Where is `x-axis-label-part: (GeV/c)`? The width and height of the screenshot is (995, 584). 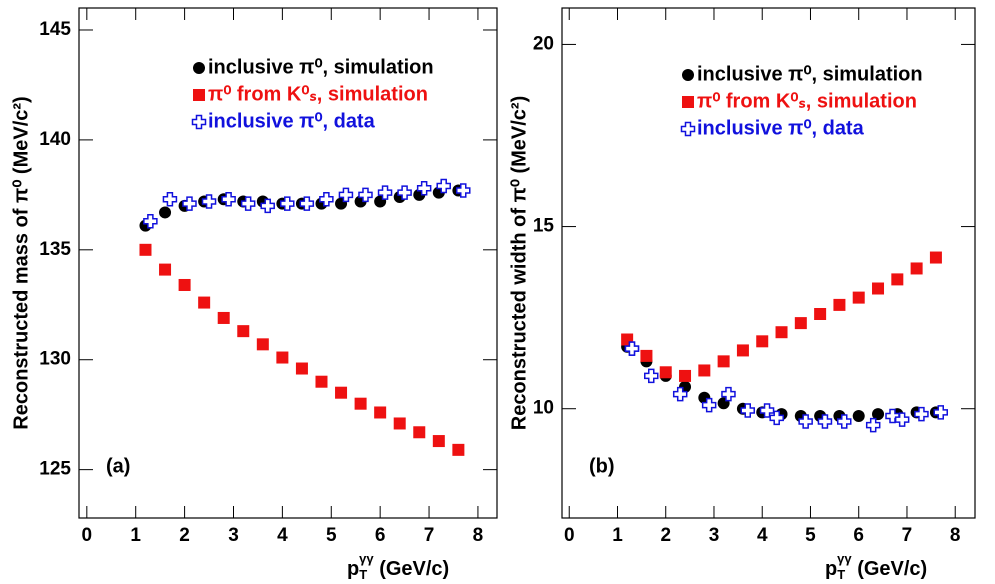
x-axis-label-part: (GeV/c) is located at coordinates (412, 569).